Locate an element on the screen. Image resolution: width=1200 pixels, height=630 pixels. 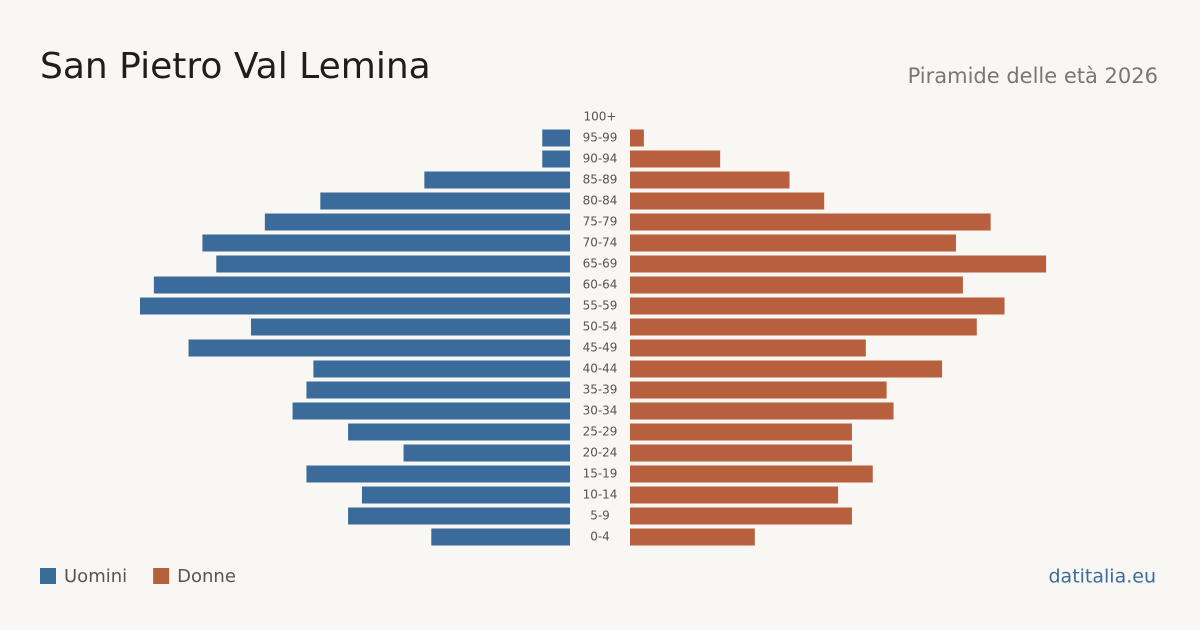
age-label: 35-39 is located at coordinates (600, 390).